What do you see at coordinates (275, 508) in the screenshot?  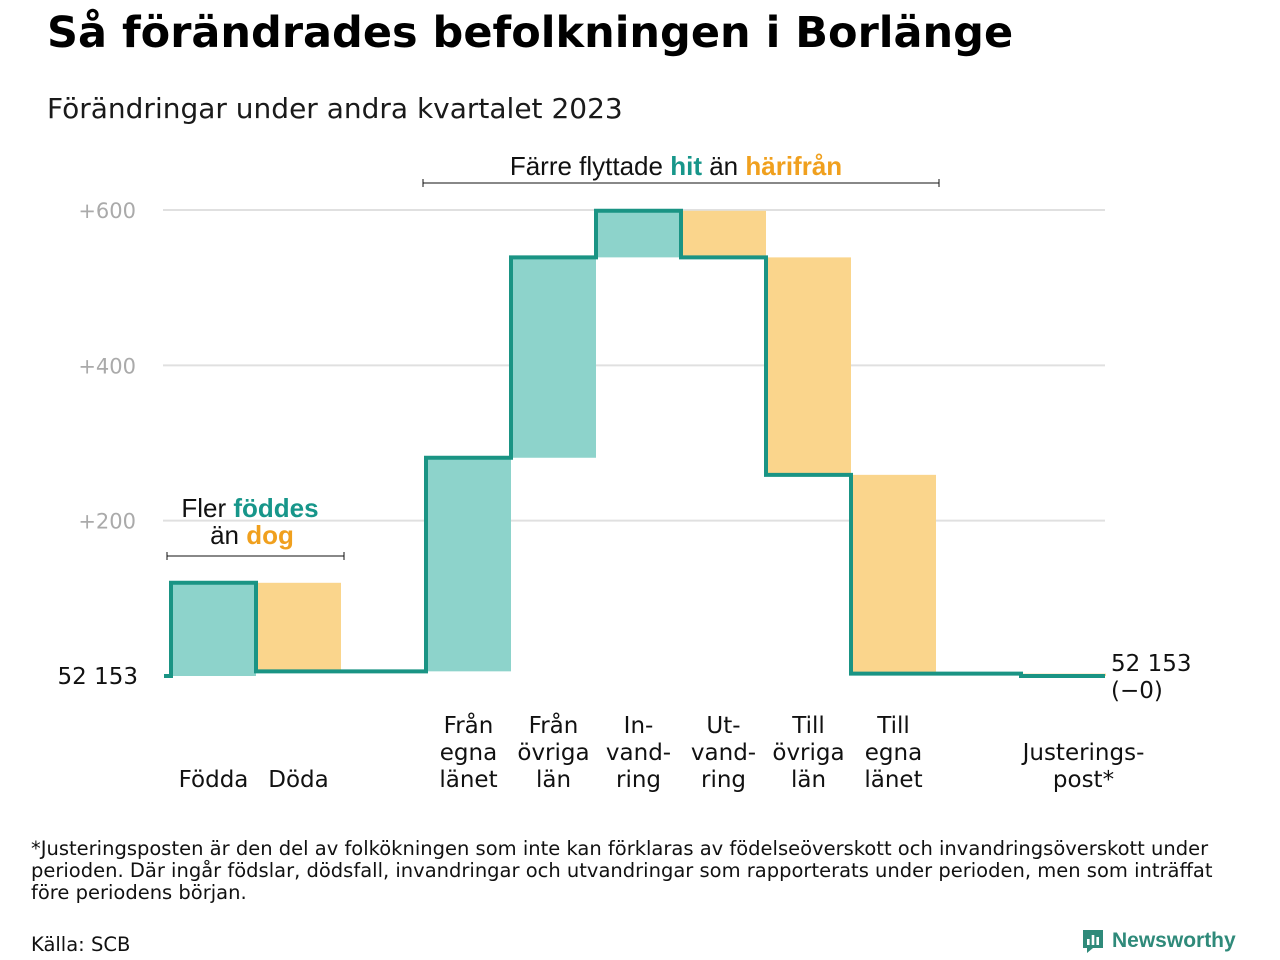 I see `births-annotation-foddes: föddes` at bounding box center [275, 508].